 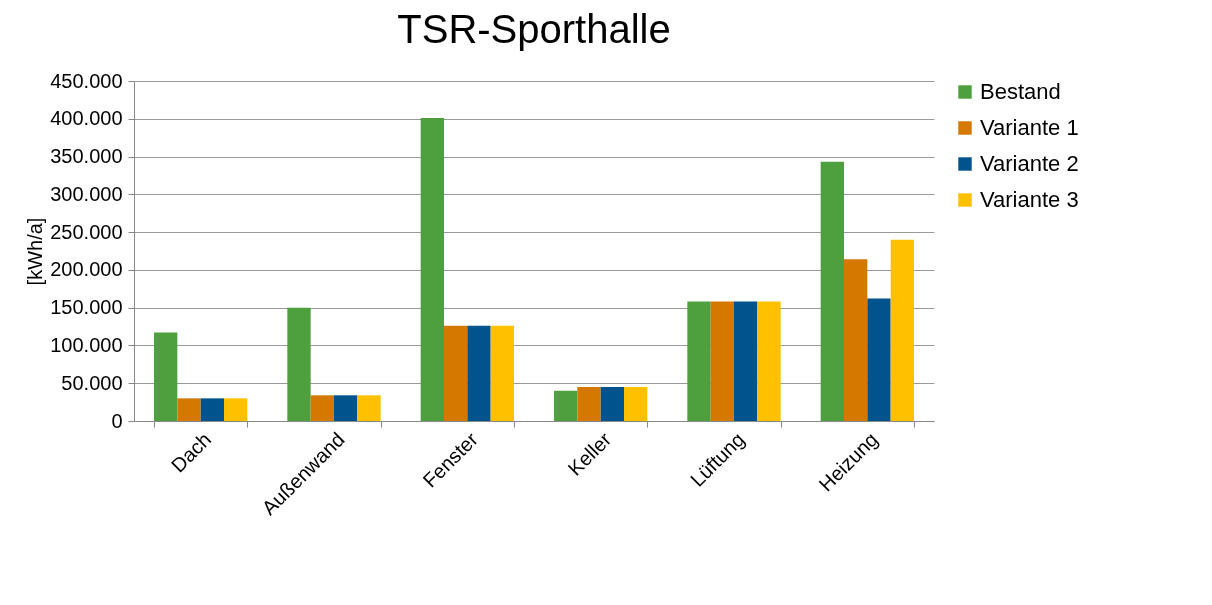 I want to click on y-tick-label: 400.000, so click(x=86, y=118).